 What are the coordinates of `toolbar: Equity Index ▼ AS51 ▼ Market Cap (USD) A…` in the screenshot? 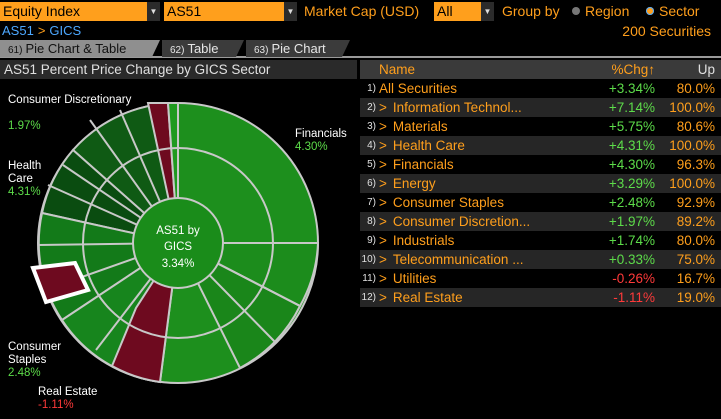 It's located at (360, 11).